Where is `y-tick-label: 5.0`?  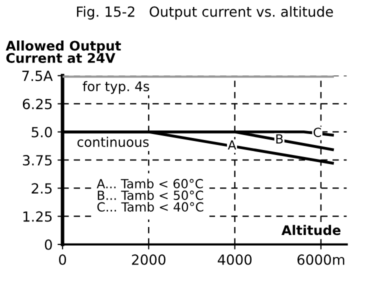
y-tick-label: 5.0 is located at coordinates (42, 132).